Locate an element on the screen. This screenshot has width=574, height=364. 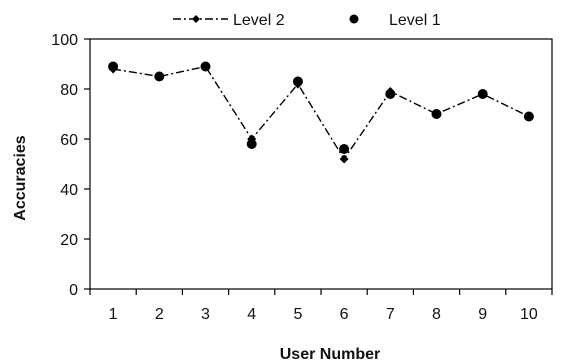
x-tick-label: 6 is located at coordinates (344, 314).